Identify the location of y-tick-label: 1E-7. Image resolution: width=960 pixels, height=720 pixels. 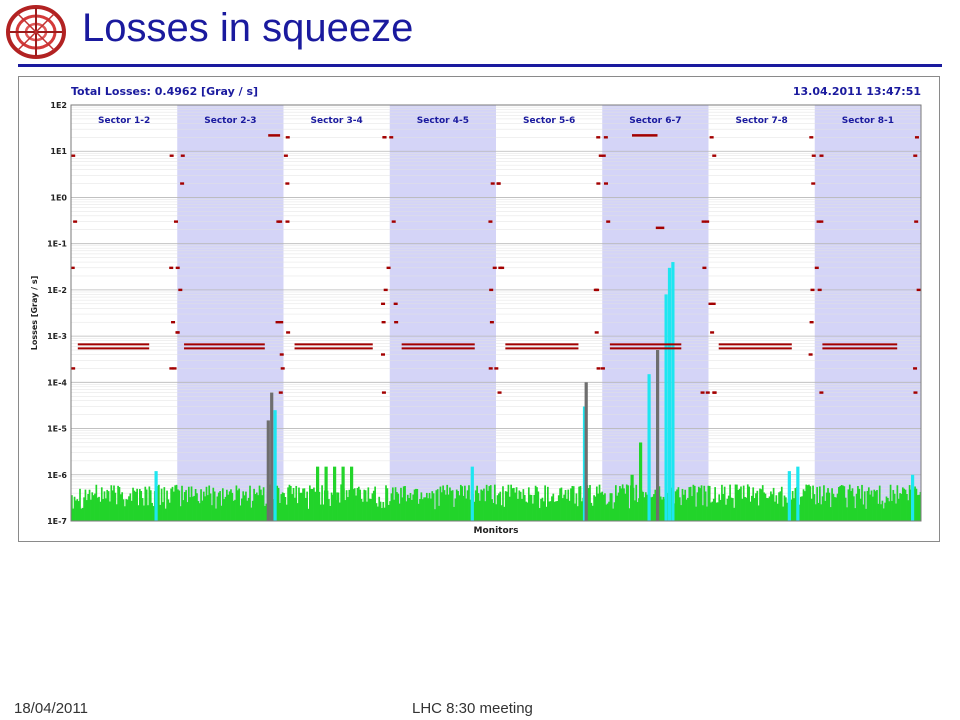
(57, 521).